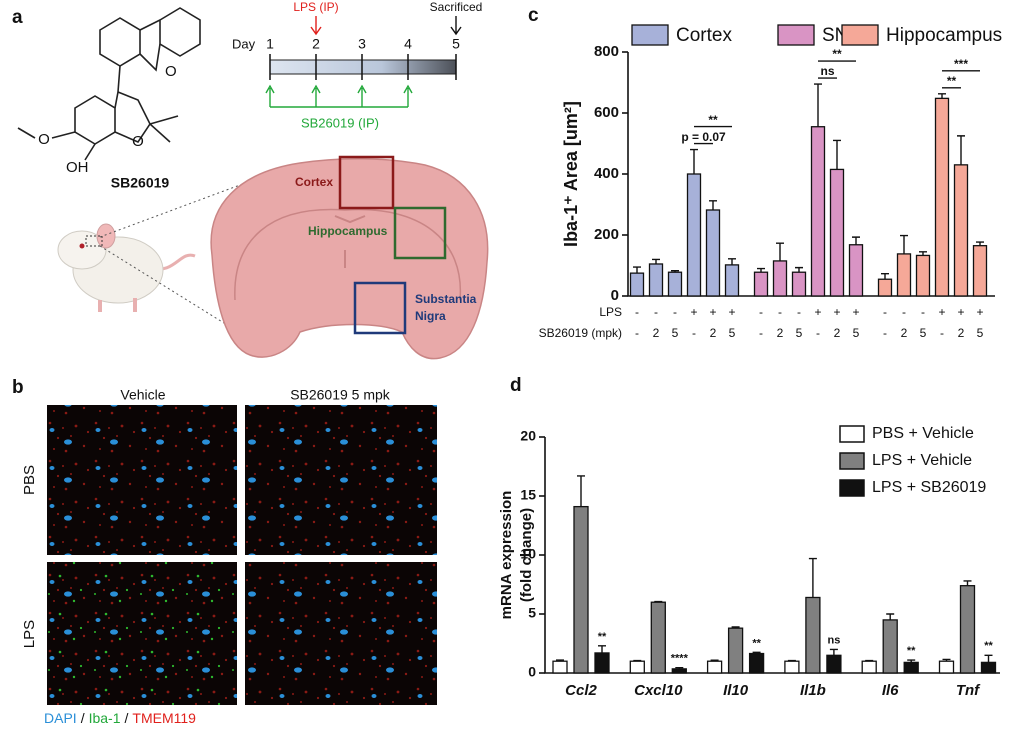 The image size is (1024, 731). Describe the element at coordinates (506, 555) in the screenshot. I see `y-axis-label: mRNA expression` at that location.